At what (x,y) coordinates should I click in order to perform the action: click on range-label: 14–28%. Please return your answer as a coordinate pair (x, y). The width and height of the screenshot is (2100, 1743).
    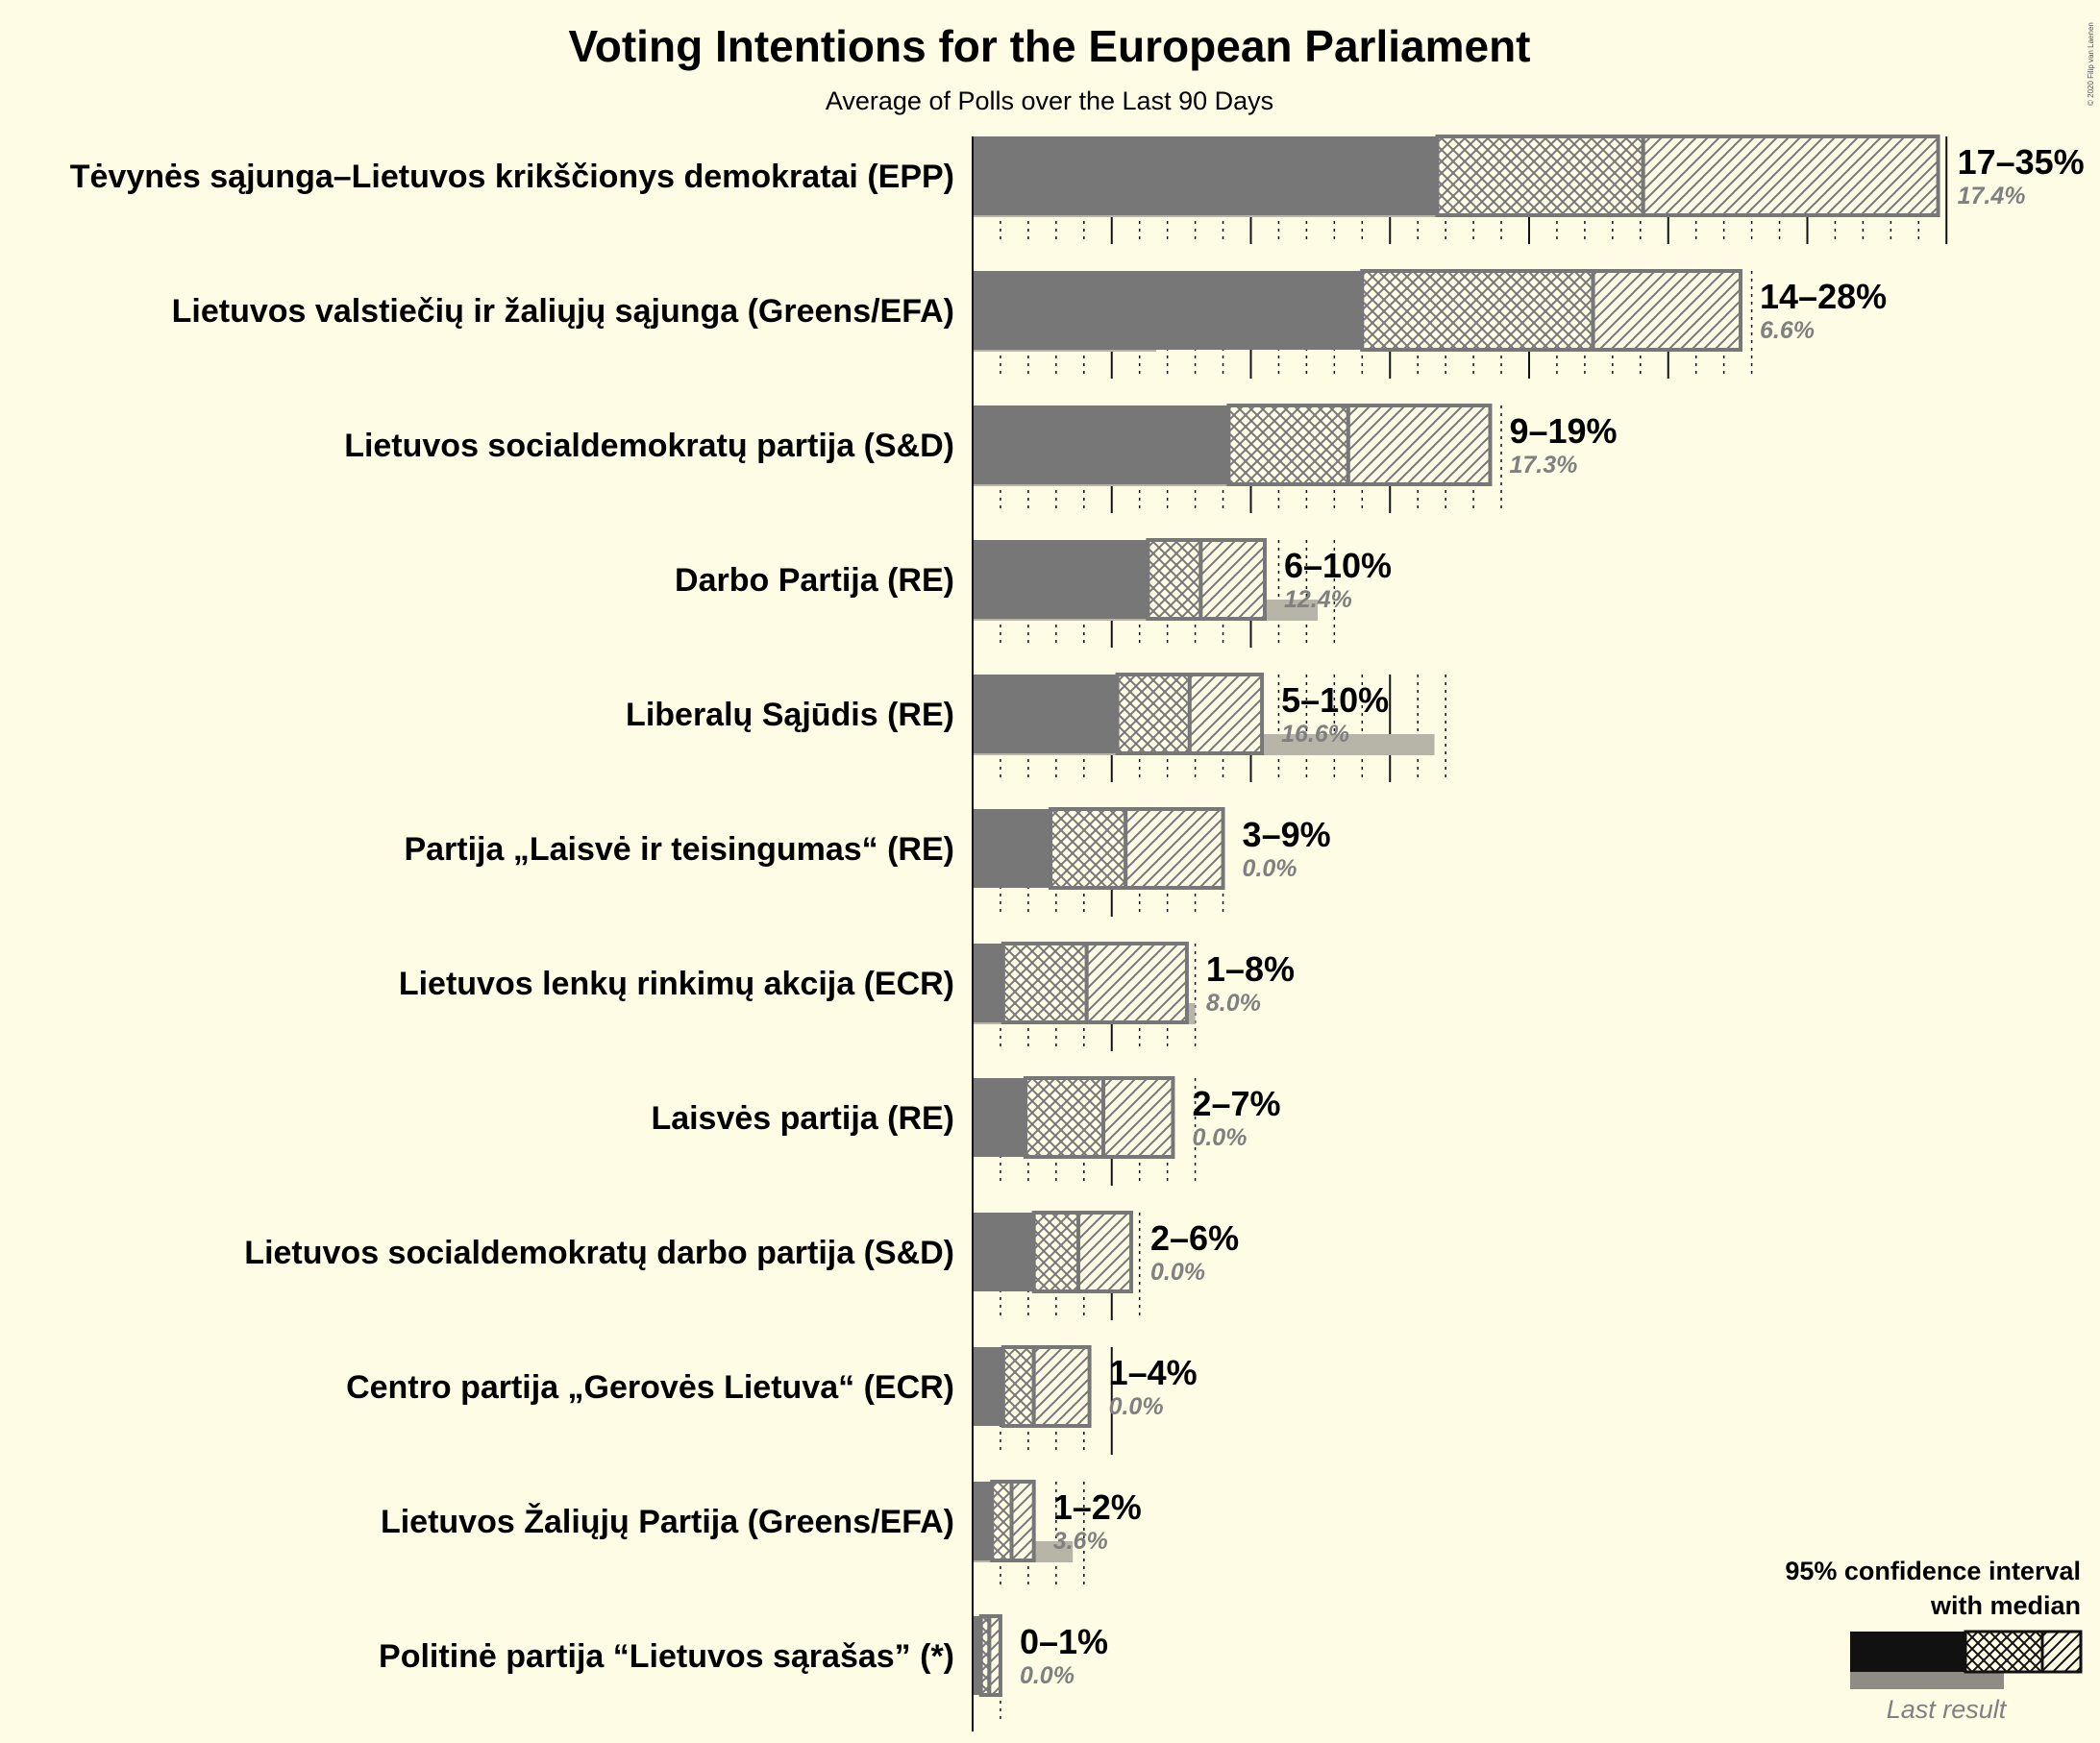
    Looking at the image, I should click on (1823, 296).